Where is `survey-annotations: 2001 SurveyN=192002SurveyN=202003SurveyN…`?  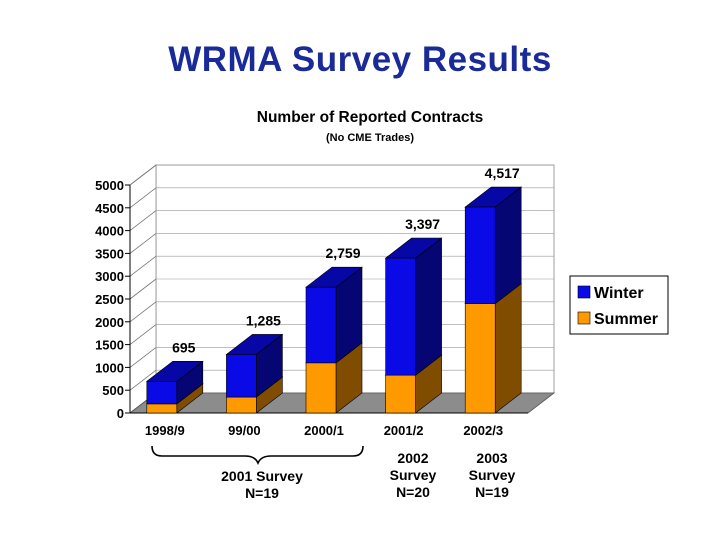
survey-annotations: 2001 SurveyN=192002SurveyN=202003SurveyN… is located at coordinates (333, 473).